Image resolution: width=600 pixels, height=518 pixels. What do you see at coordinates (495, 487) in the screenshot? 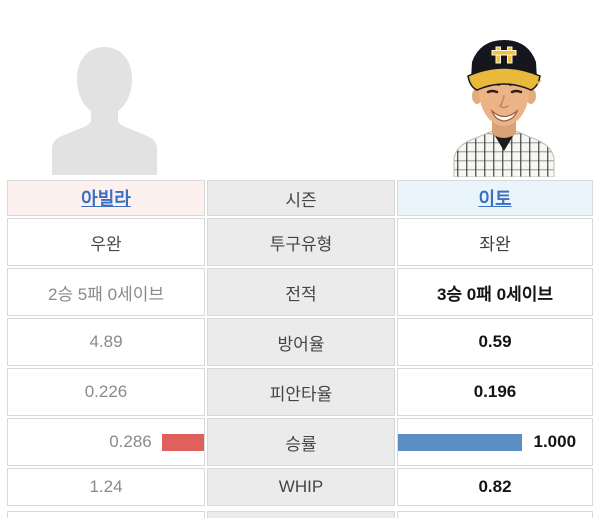
I see `right-player-value: 0.82` at bounding box center [495, 487].